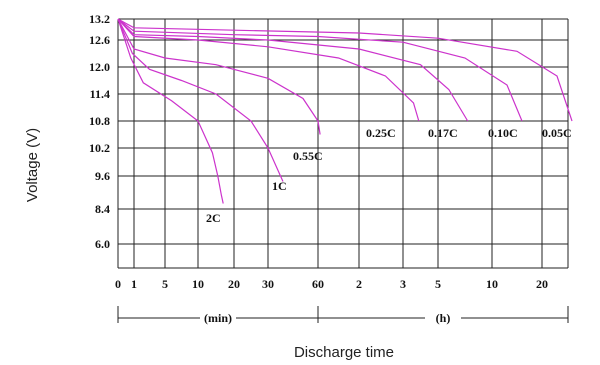 This screenshot has width=600, height=365. I want to click on y-tick-label: 12.6, so click(99, 40).